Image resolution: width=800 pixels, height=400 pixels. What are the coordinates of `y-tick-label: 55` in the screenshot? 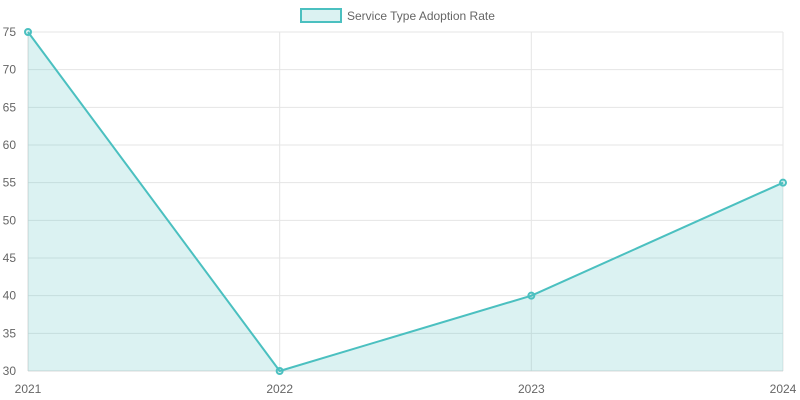 It's located at (10, 183).